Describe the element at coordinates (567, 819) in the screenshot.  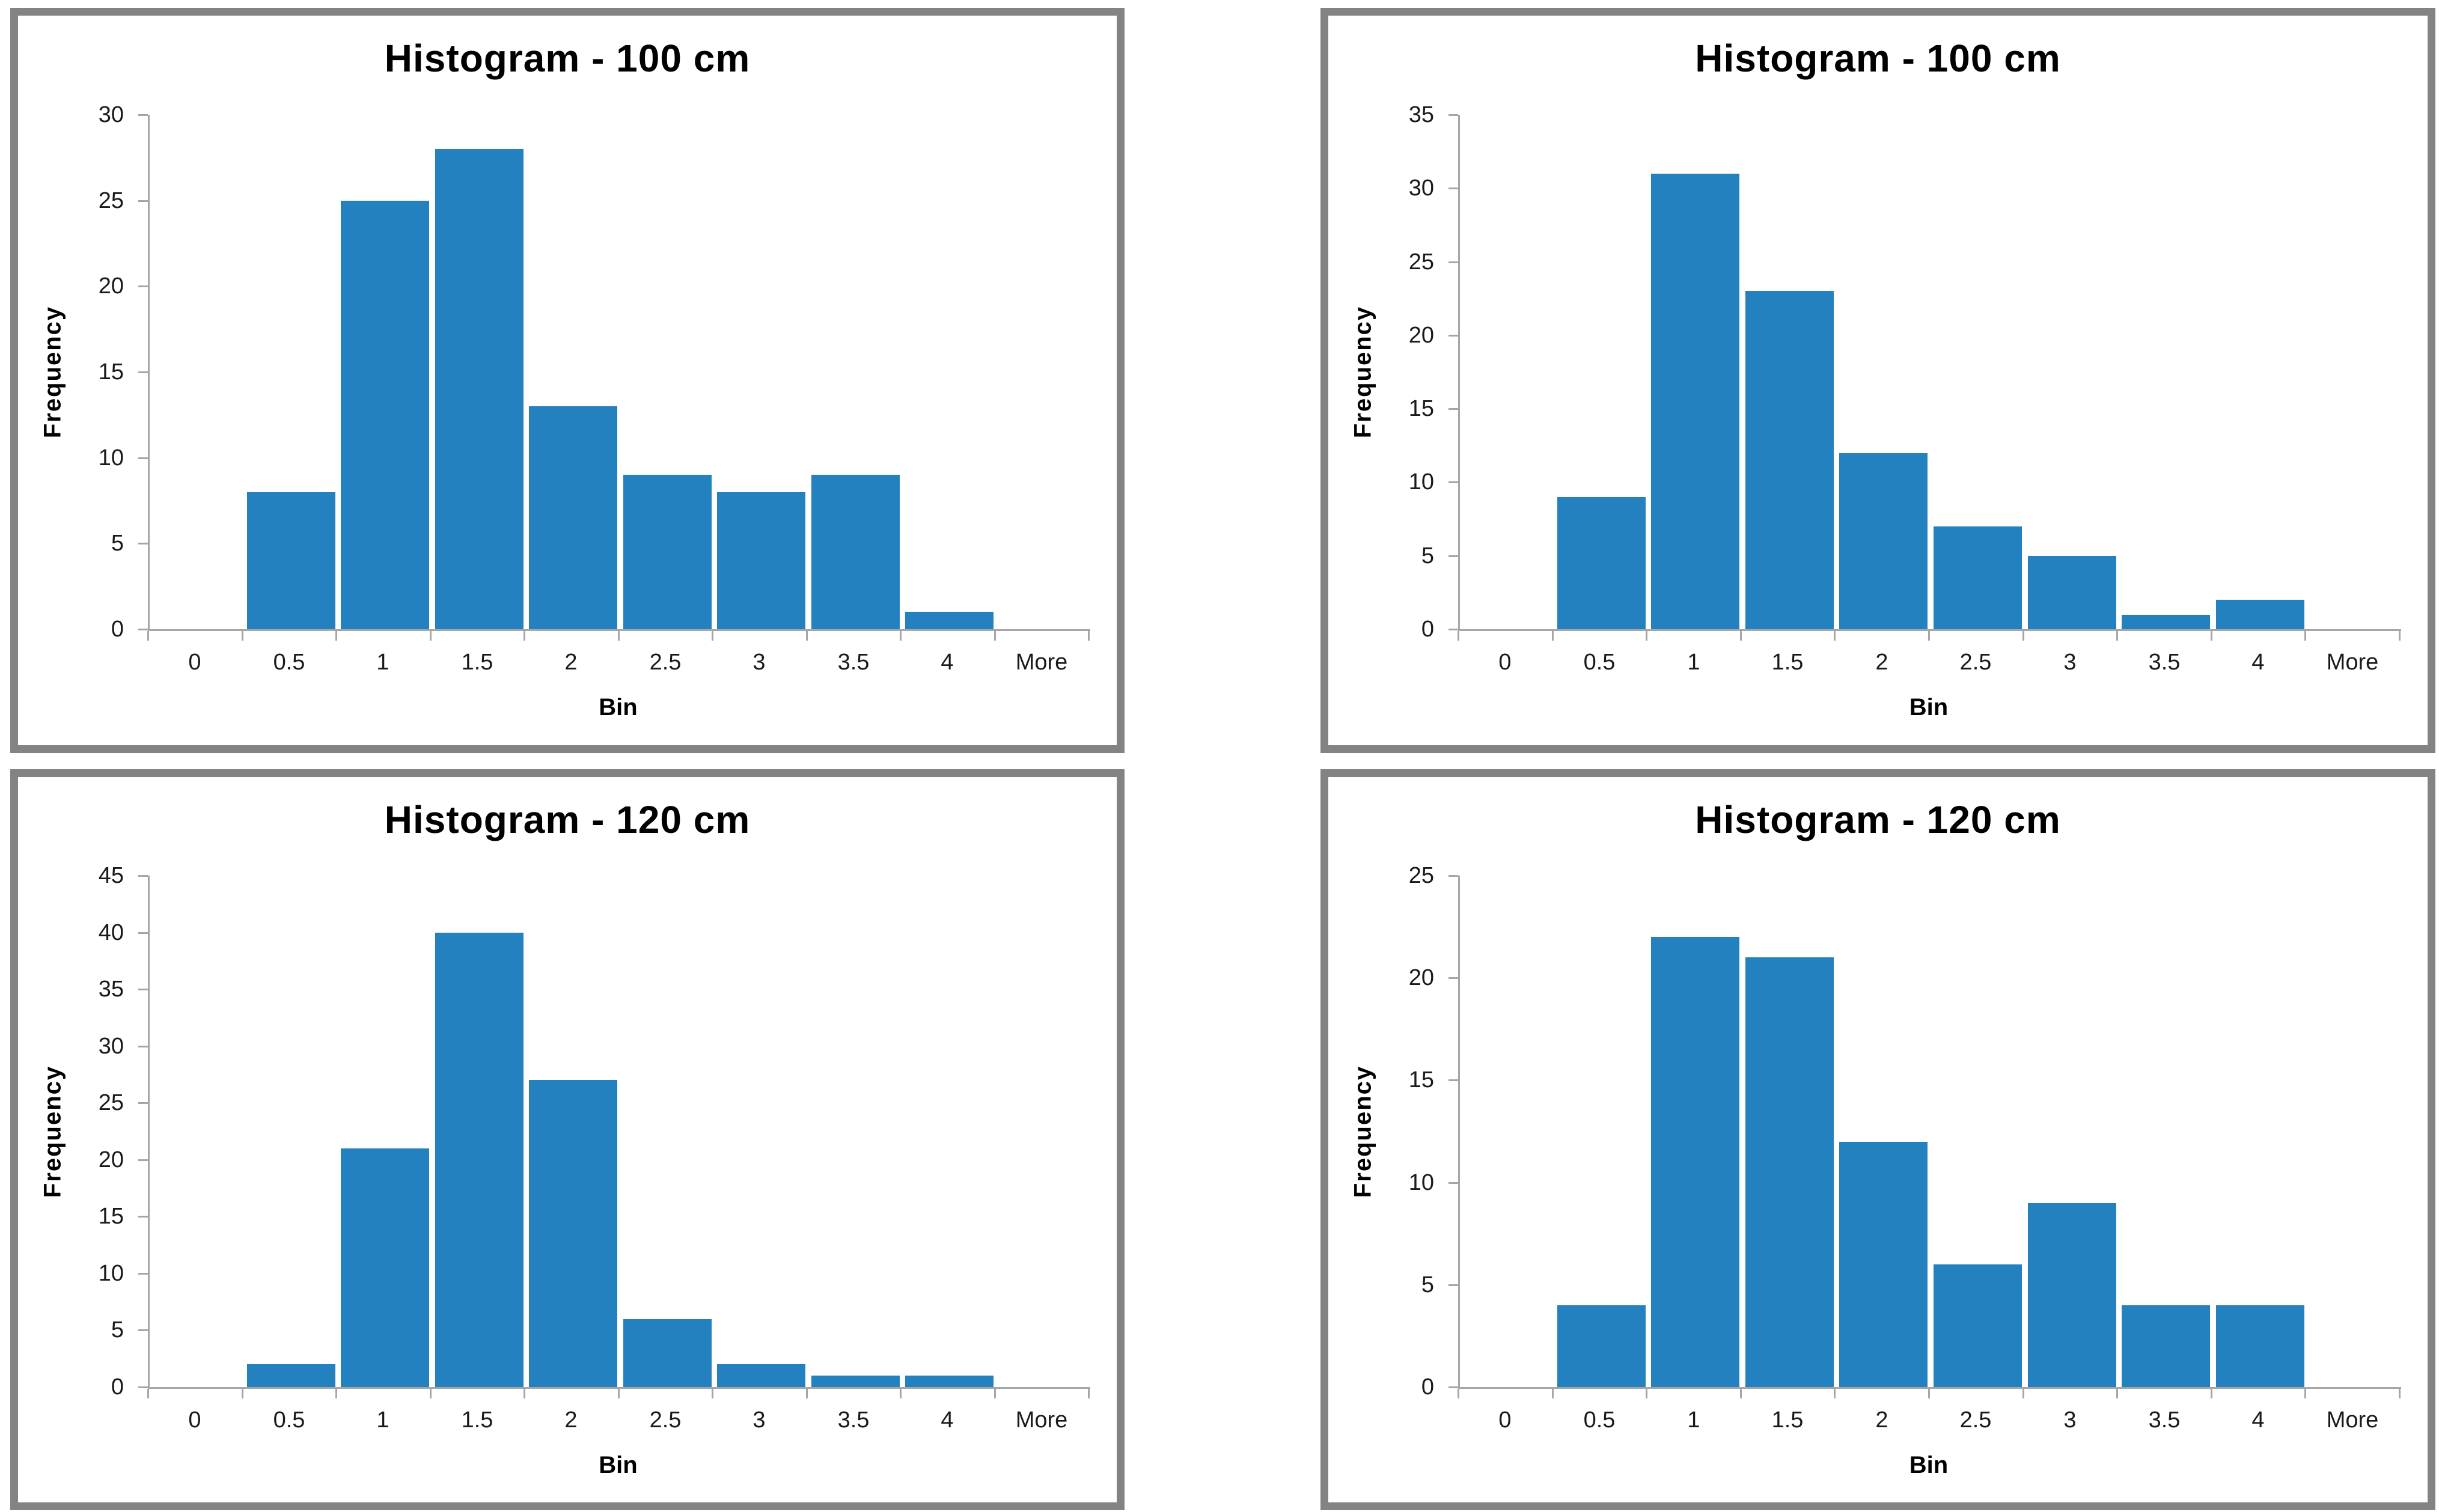
I see `chart-title: Histogram - 120 cm` at that location.